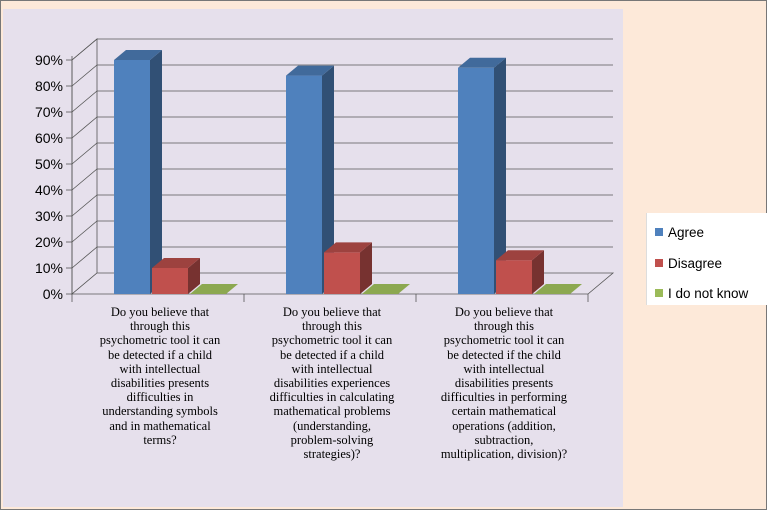 This screenshot has width=767, height=510. Describe the element at coordinates (49, 138) in the screenshot. I see `y-tick-label: 60%` at that location.